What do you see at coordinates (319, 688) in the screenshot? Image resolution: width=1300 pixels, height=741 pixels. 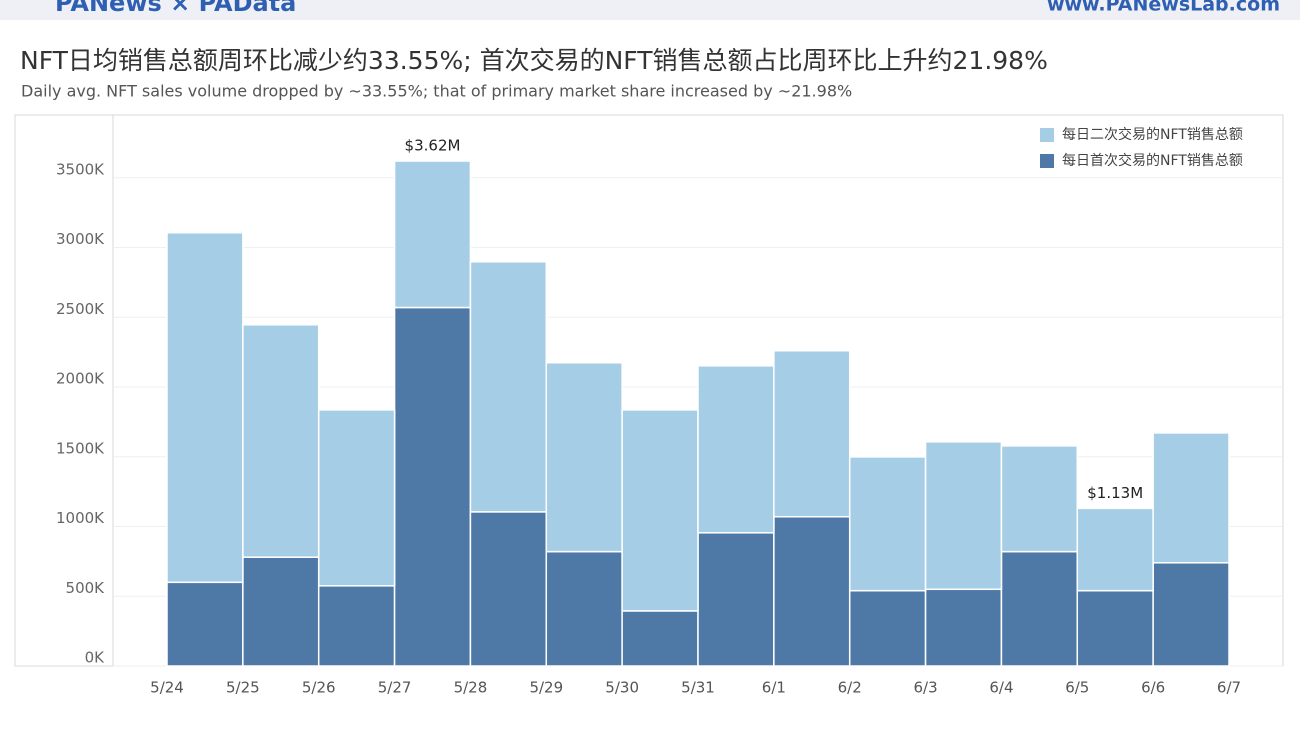 I see `x-tick-label: 5/26` at bounding box center [319, 688].